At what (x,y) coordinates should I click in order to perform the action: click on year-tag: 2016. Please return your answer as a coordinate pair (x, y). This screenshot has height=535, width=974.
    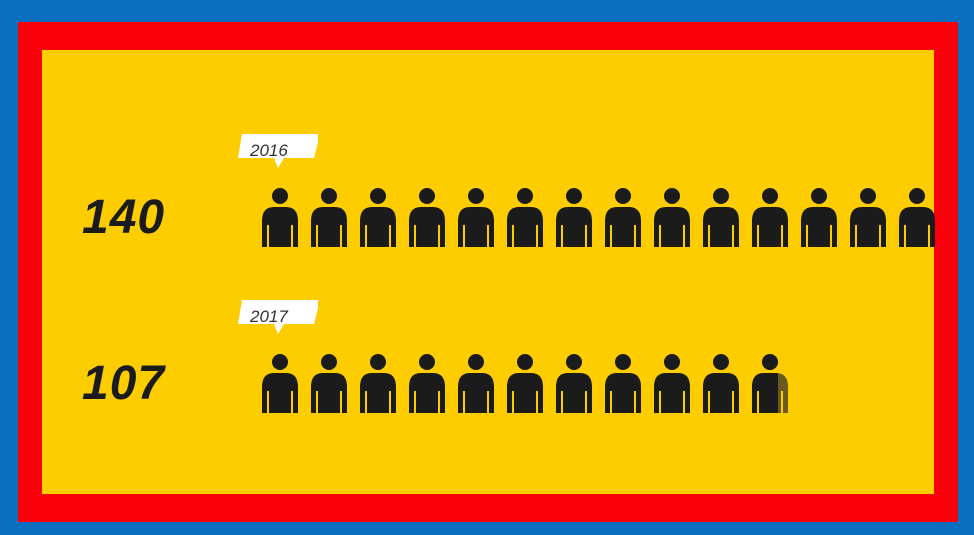
    Looking at the image, I should click on (278, 151).